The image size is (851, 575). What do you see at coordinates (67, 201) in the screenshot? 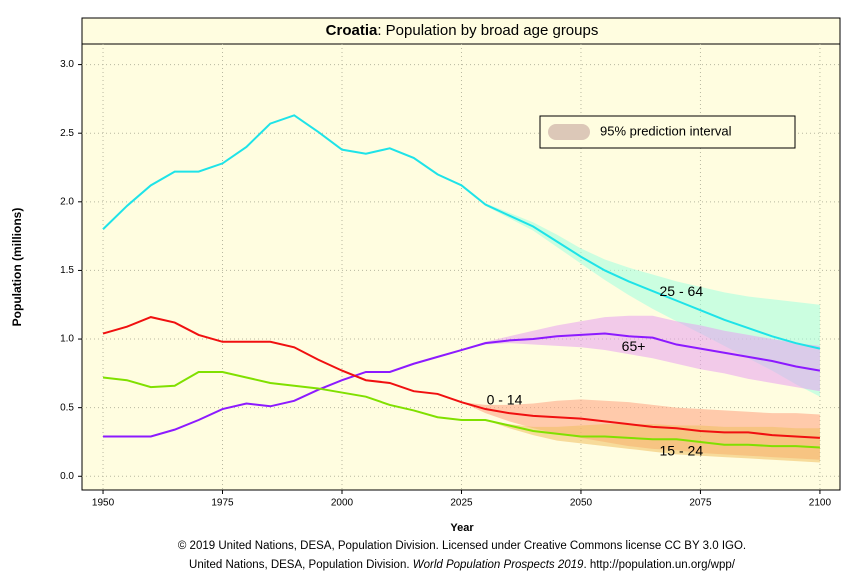
I see `y-tick-label: 2.0` at bounding box center [67, 201].